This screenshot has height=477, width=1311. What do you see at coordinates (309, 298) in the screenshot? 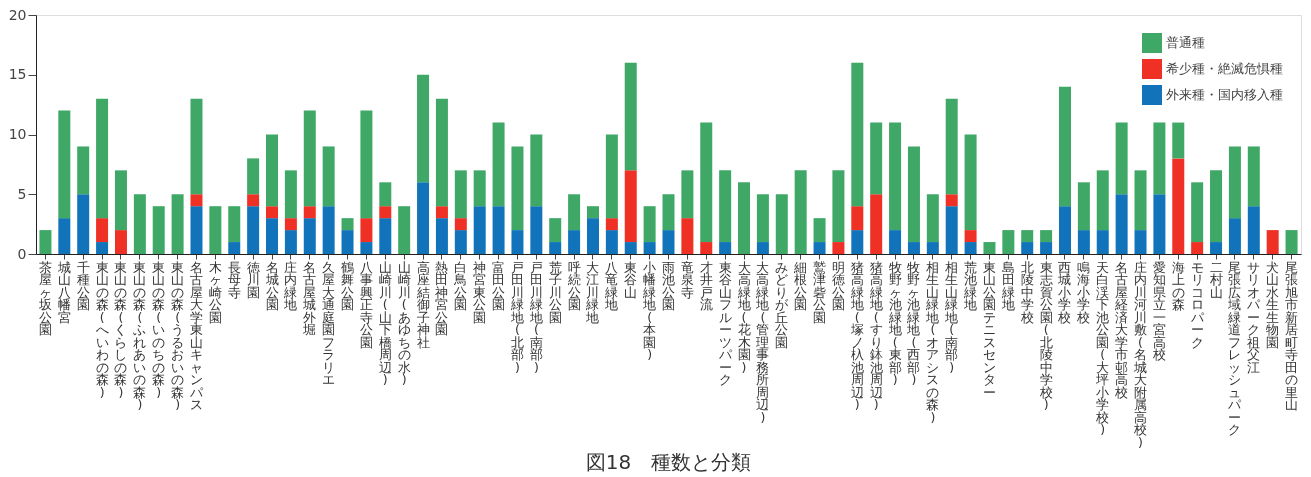
I see `x-tick-label: 名古屋城外堀` at bounding box center [309, 298].